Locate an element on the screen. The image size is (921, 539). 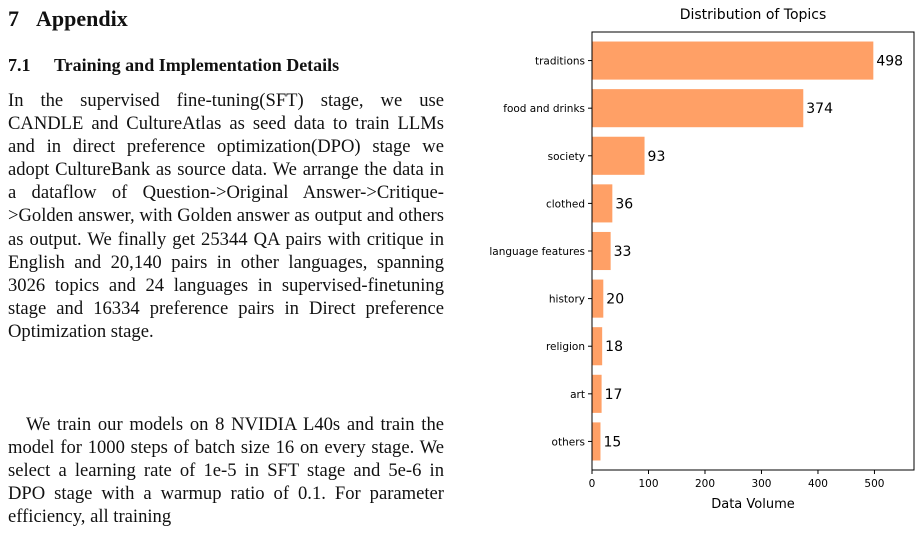
x-tick-label: 300 is located at coordinates (761, 484).